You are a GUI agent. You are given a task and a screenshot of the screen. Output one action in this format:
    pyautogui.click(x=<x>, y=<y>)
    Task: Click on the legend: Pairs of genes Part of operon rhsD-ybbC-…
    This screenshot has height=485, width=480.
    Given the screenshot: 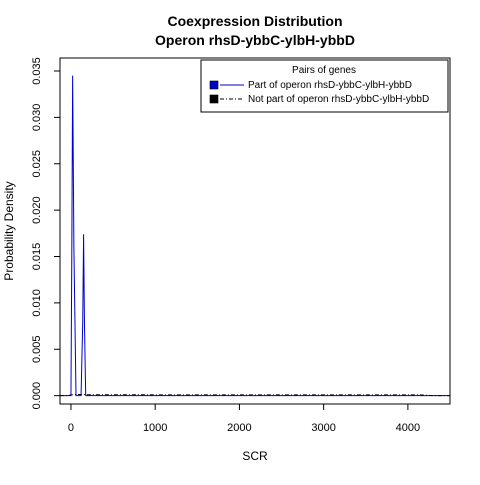 What is the action you would take?
    pyautogui.click(x=324, y=86)
    